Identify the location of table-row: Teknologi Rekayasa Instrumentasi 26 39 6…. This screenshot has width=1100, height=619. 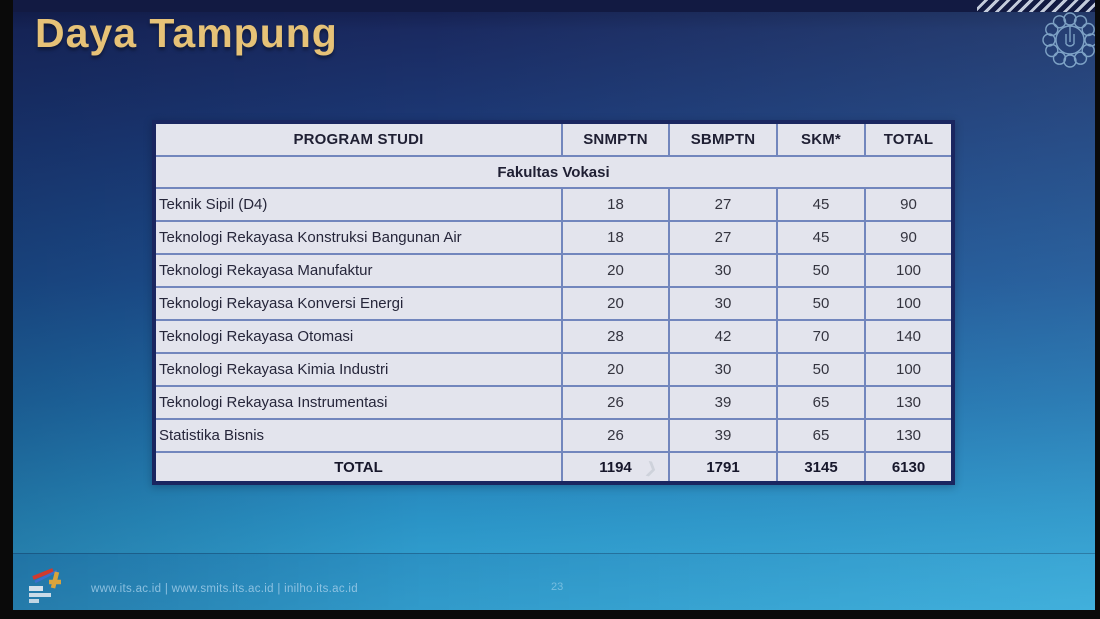
(553, 401).